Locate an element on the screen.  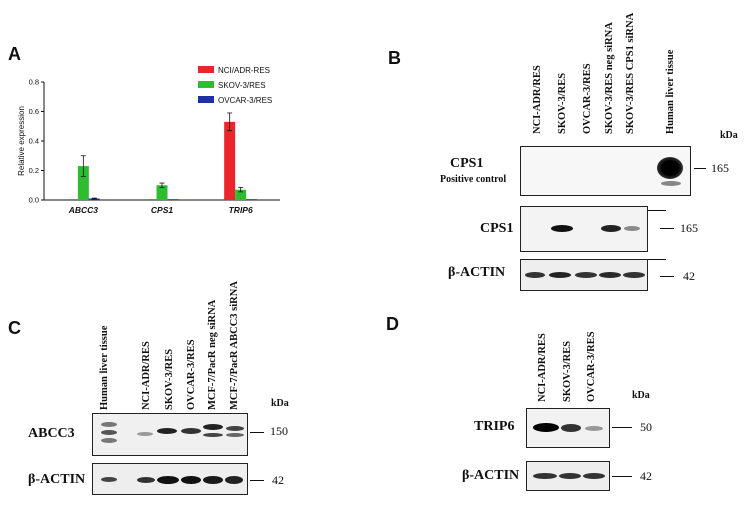
western-blot-cps1 is located at coordinates (584, 229).